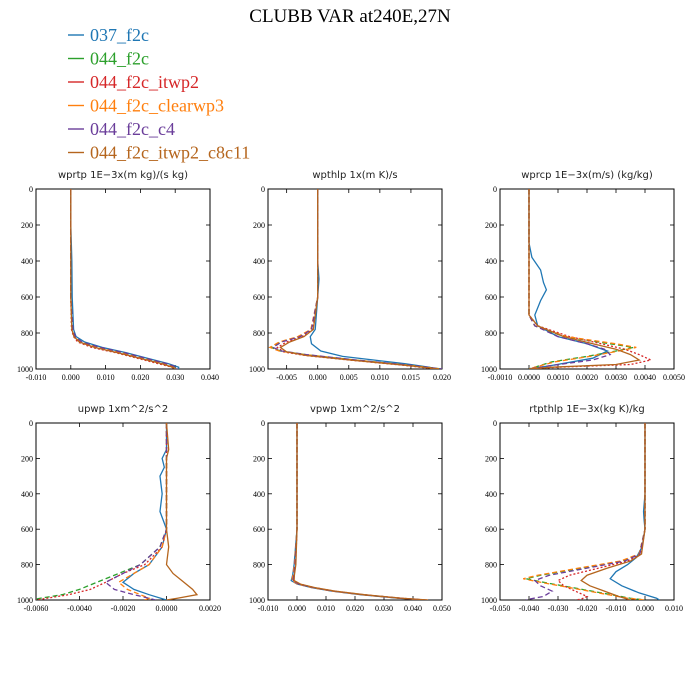 This screenshot has height=700, width=700. Describe the element at coordinates (558, 608) in the screenshot. I see `x-tick-label: -0.030` at that location.